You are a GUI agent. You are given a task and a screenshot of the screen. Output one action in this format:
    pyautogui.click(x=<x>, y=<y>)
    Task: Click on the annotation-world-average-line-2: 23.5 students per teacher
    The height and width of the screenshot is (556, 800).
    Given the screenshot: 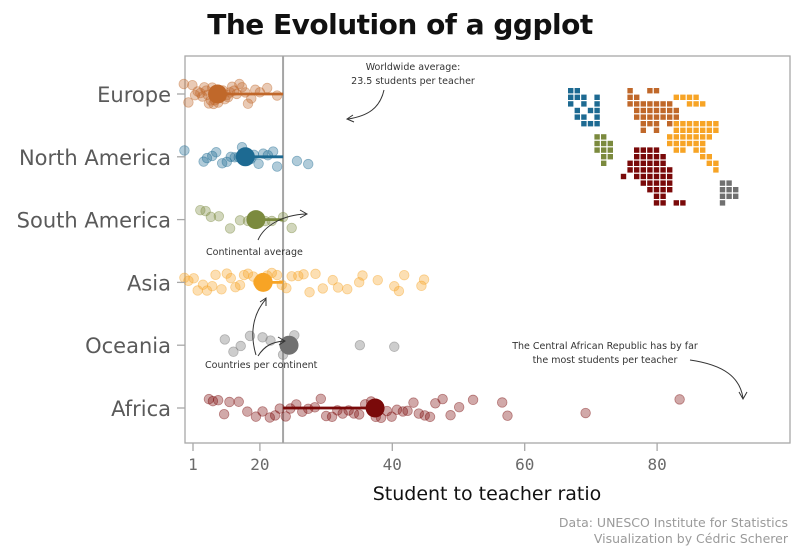 What is the action you would take?
    pyautogui.click(x=413, y=81)
    